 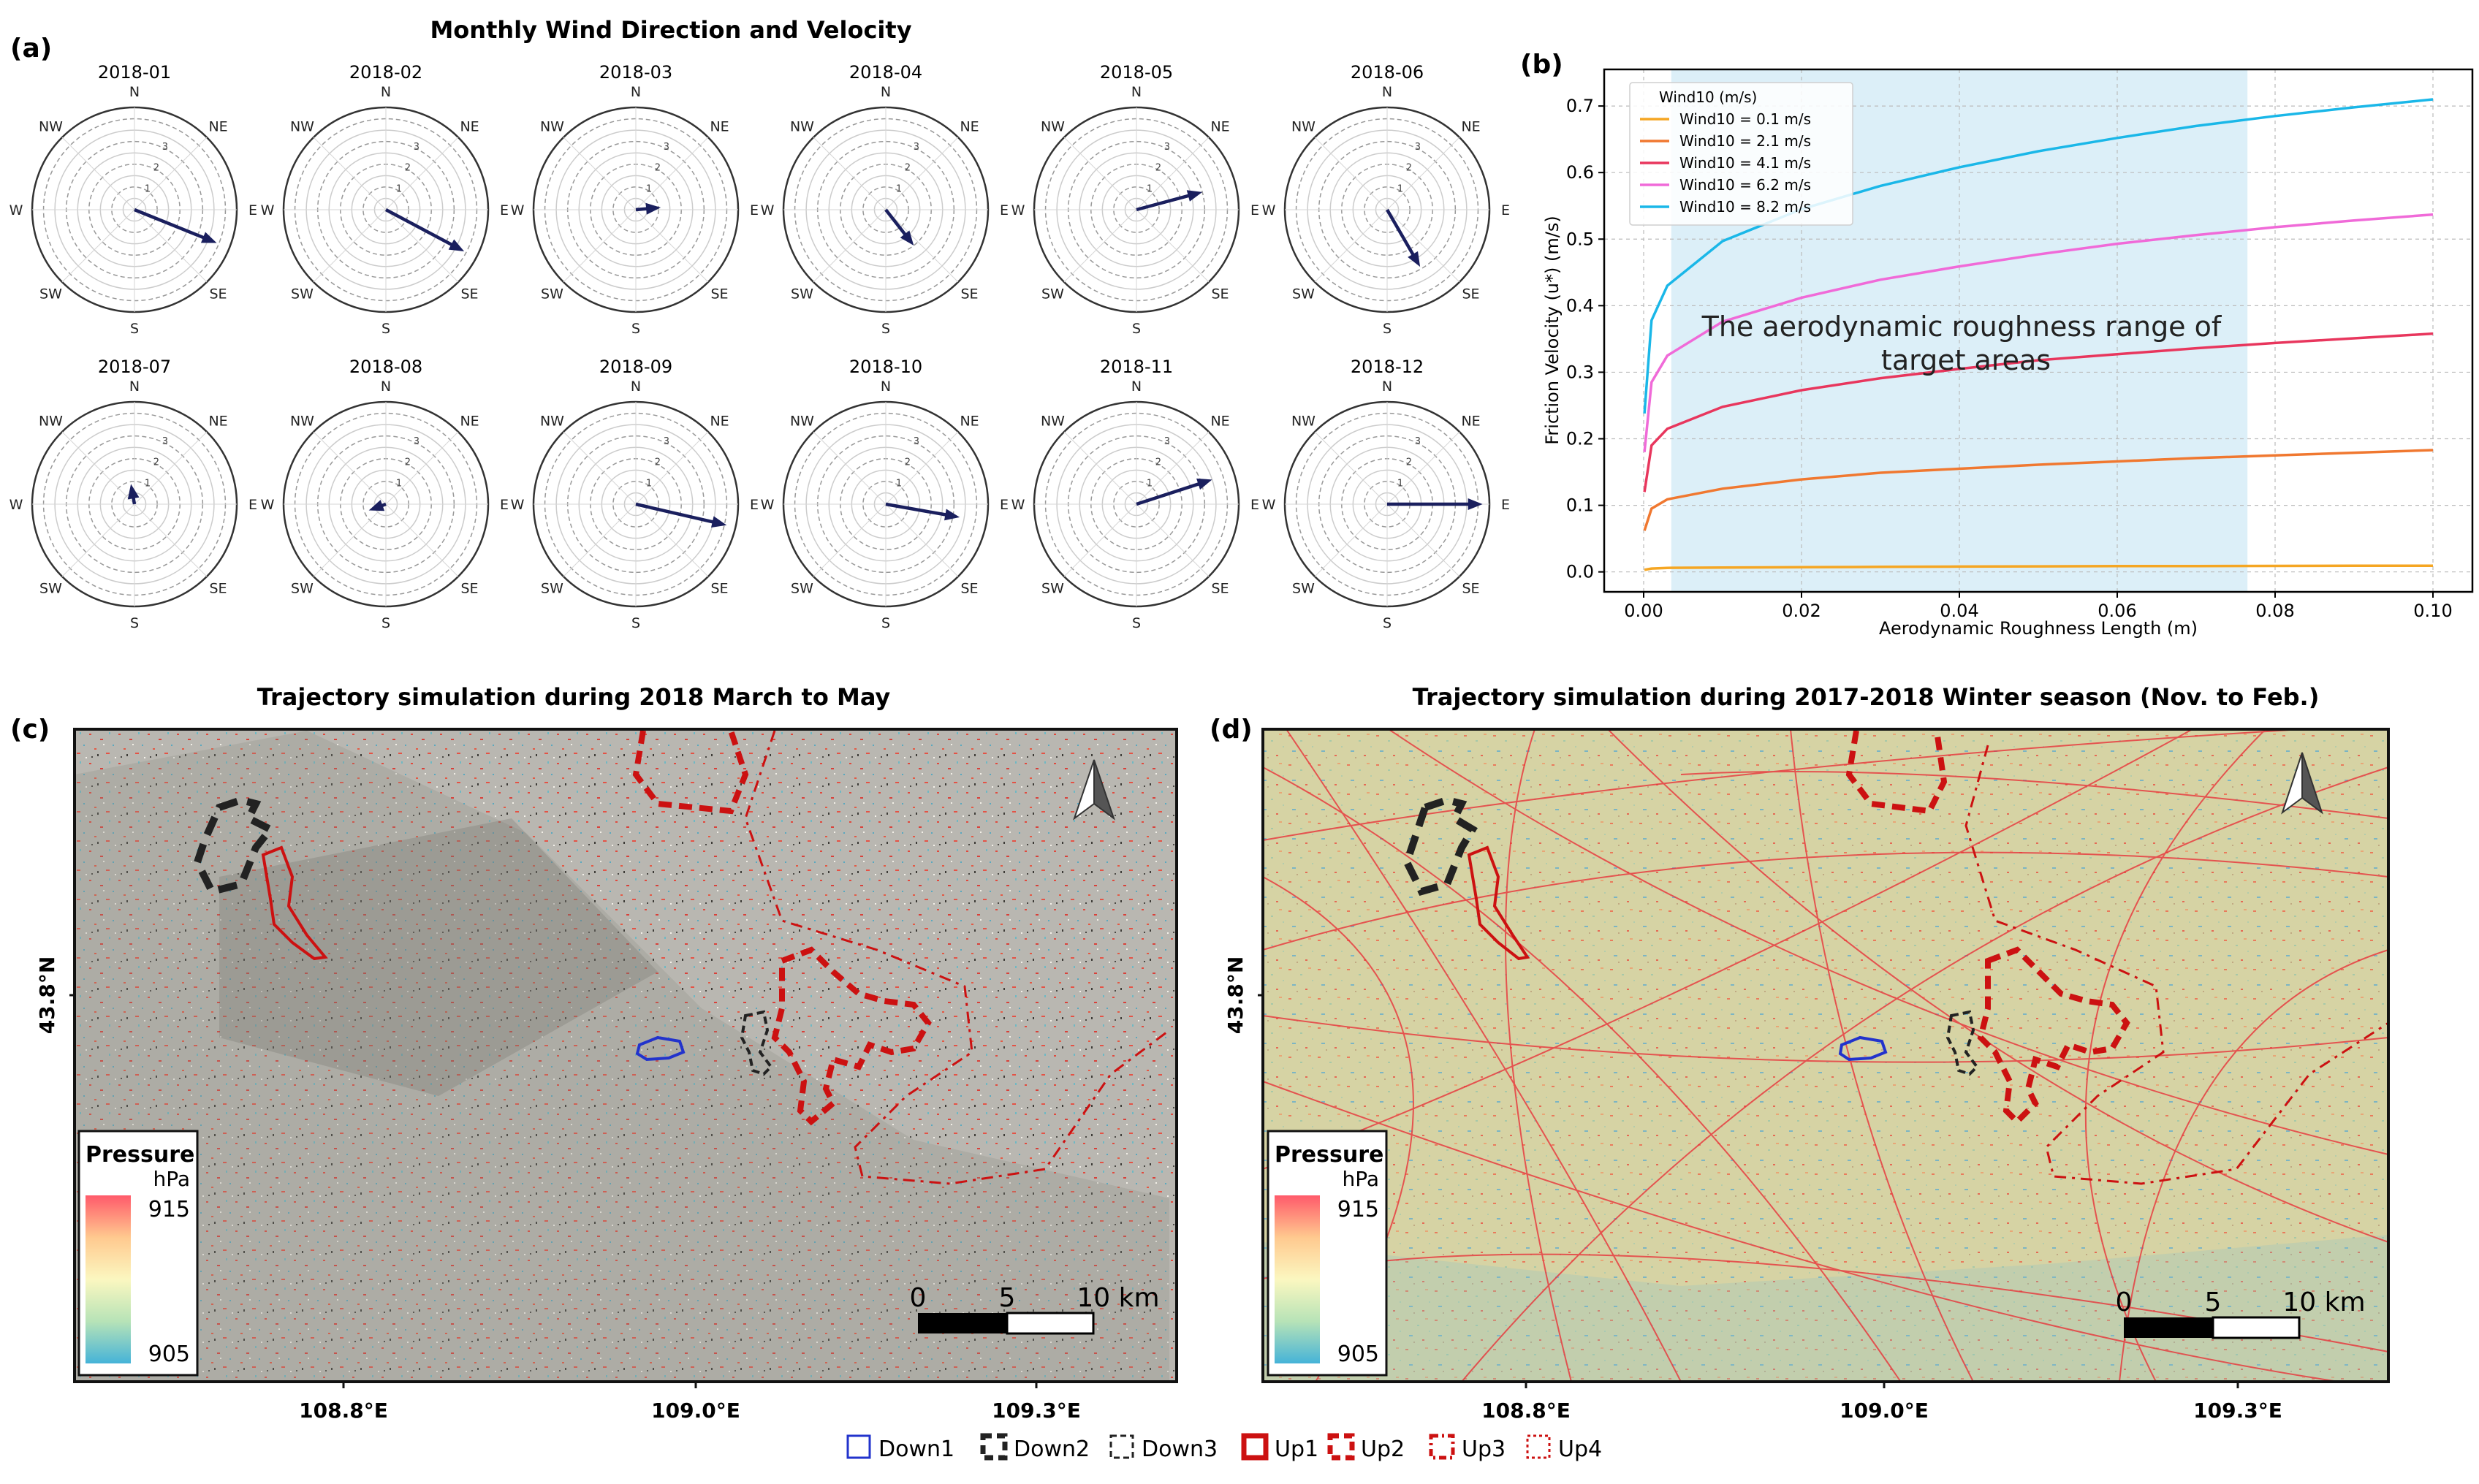 I want to click on area-legend-down2: Down2, so click(x=1035, y=1447).